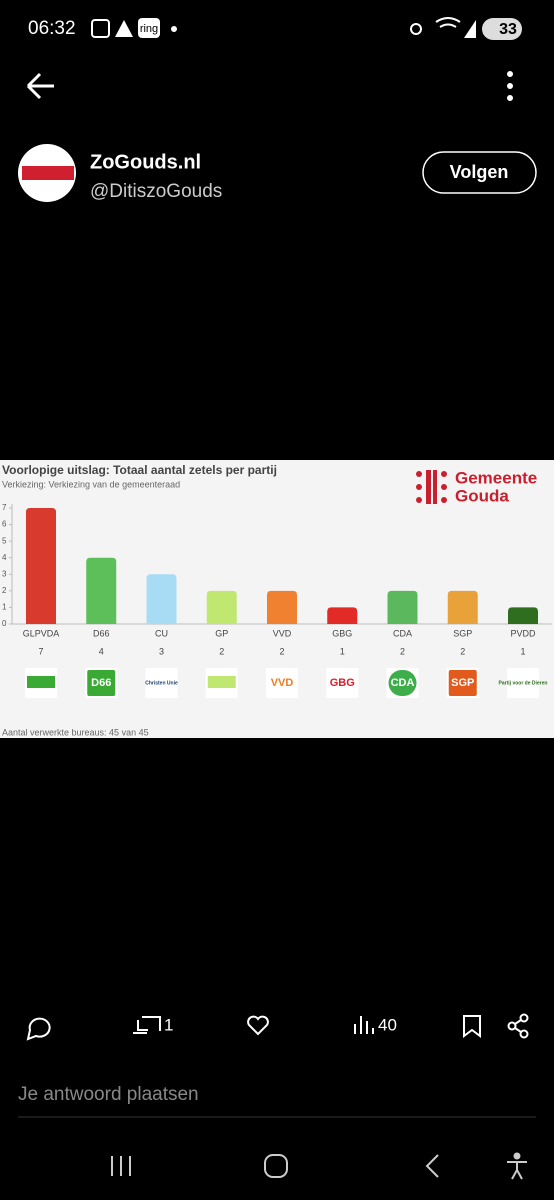 This screenshot has width=554, height=1200. What do you see at coordinates (4, 540) in the screenshot?
I see `y-tick-label: 5` at bounding box center [4, 540].